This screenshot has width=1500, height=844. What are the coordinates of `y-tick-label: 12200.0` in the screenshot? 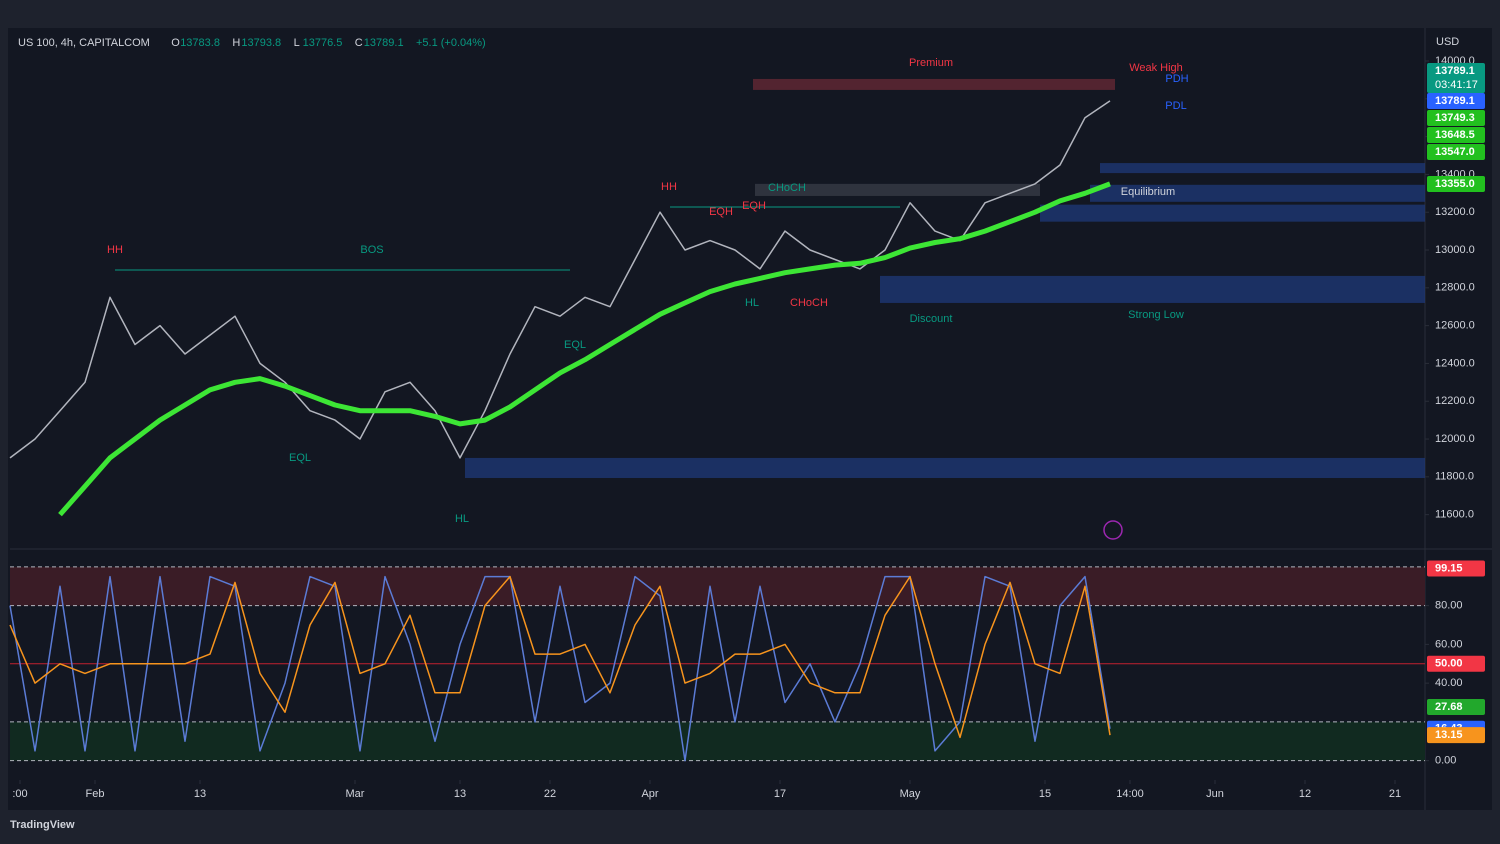 It's located at (1455, 401).